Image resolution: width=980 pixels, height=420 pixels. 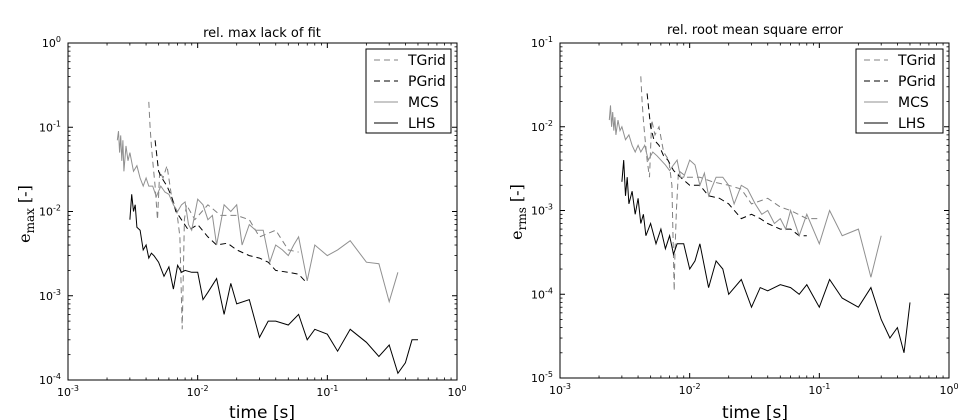 What do you see at coordinates (755, 30) in the screenshot?
I see `chart-title: rel. root mean square error` at bounding box center [755, 30].